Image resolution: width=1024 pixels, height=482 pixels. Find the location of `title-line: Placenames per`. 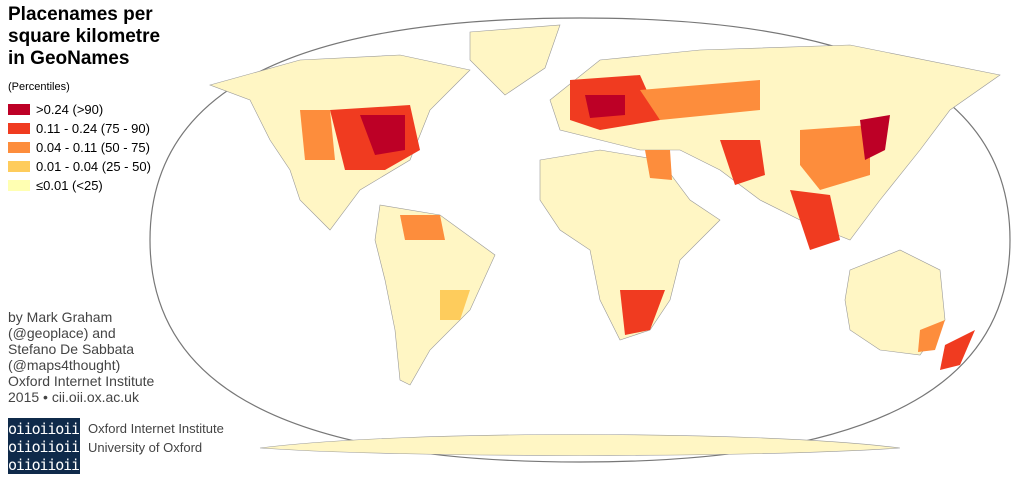

title-line: Placenames per is located at coordinates (80, 14).